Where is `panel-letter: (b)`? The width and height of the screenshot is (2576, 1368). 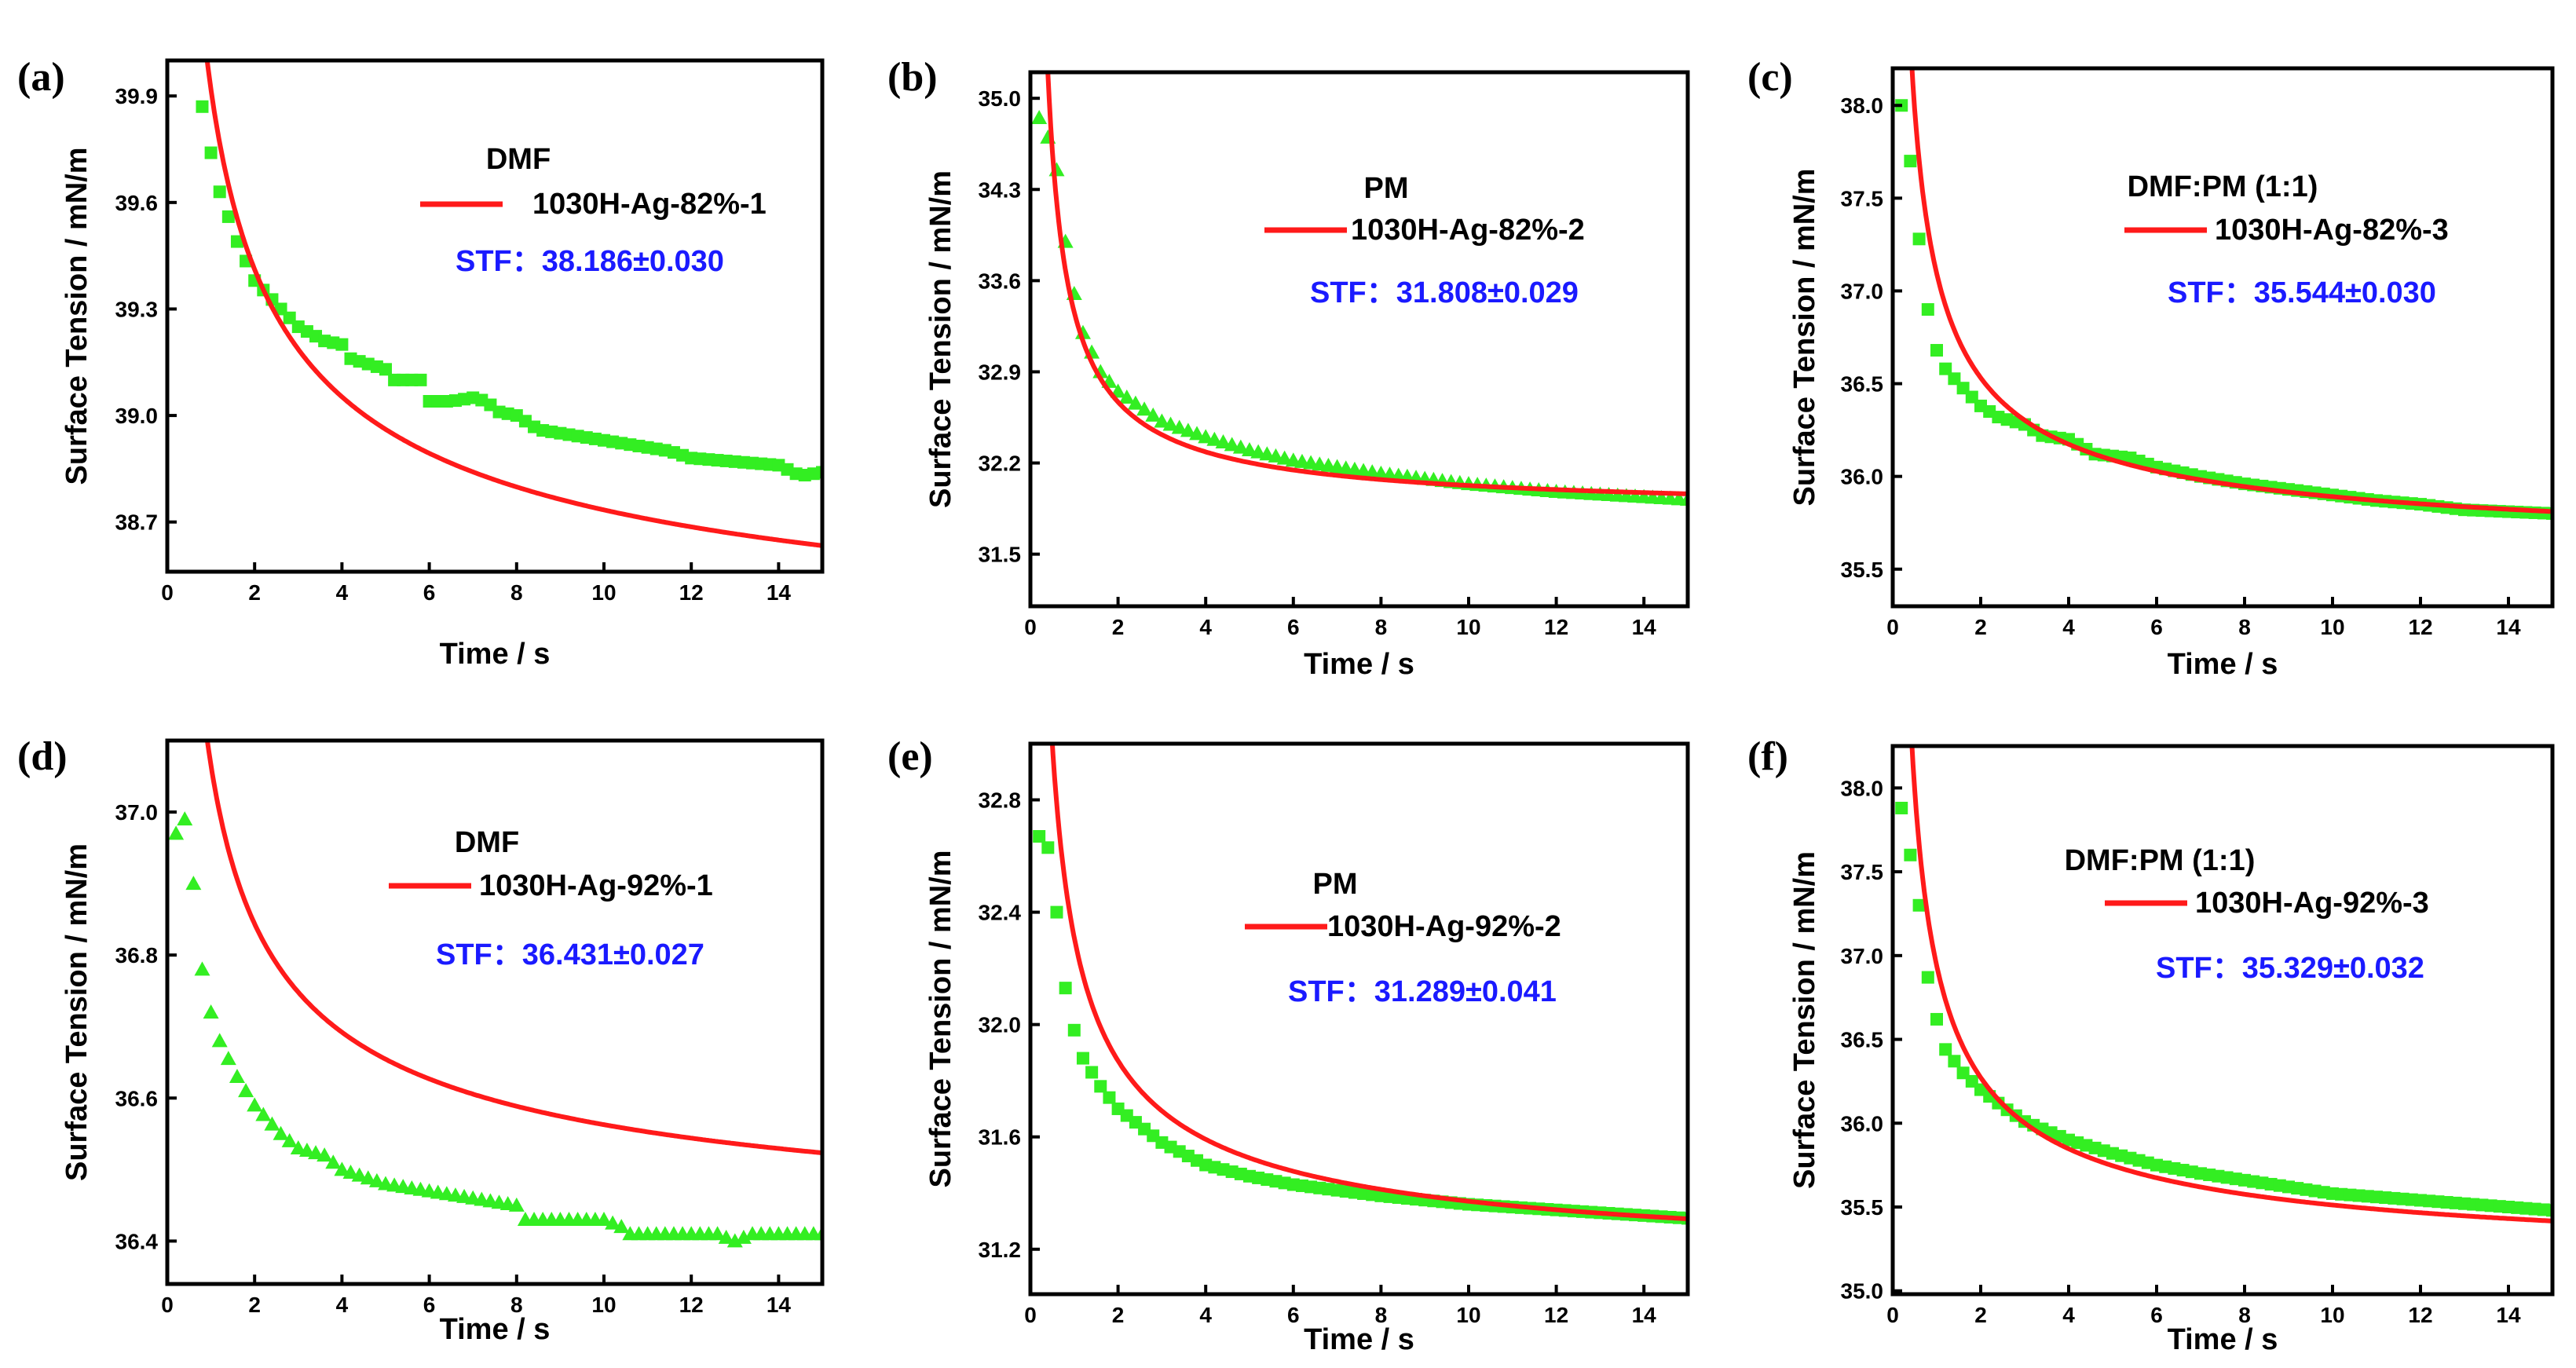
panel-letter: (b) is located at coordinates (912, 77).